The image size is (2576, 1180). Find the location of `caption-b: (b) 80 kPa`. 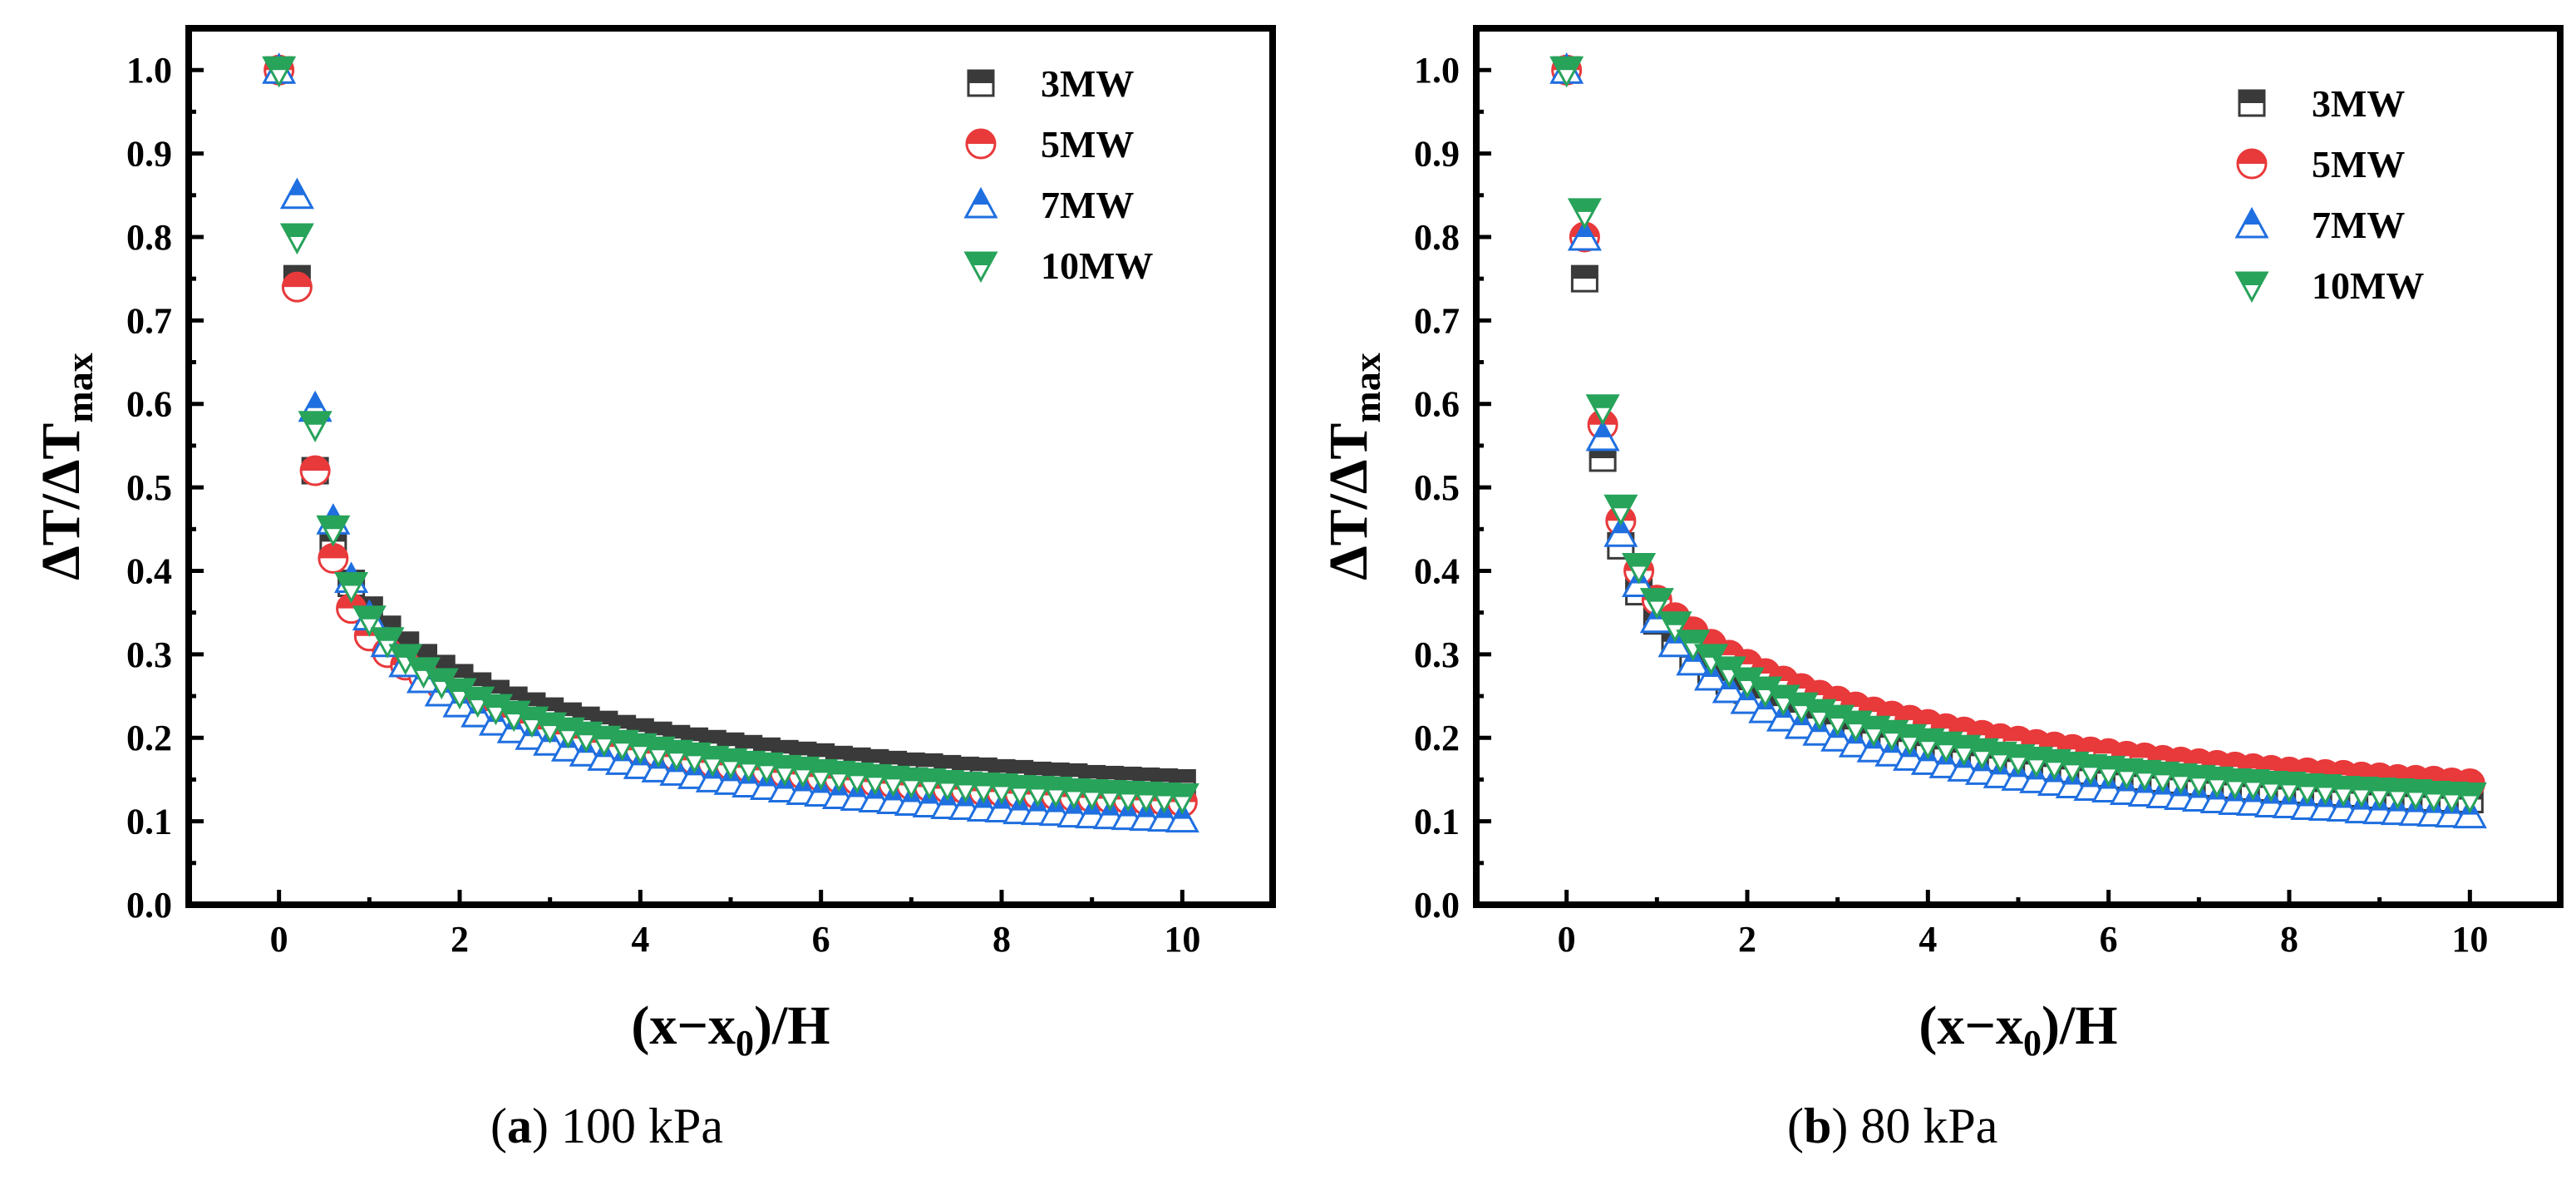

caption-b: (b) 80 kPa is located at coordinates (1892, 1126).